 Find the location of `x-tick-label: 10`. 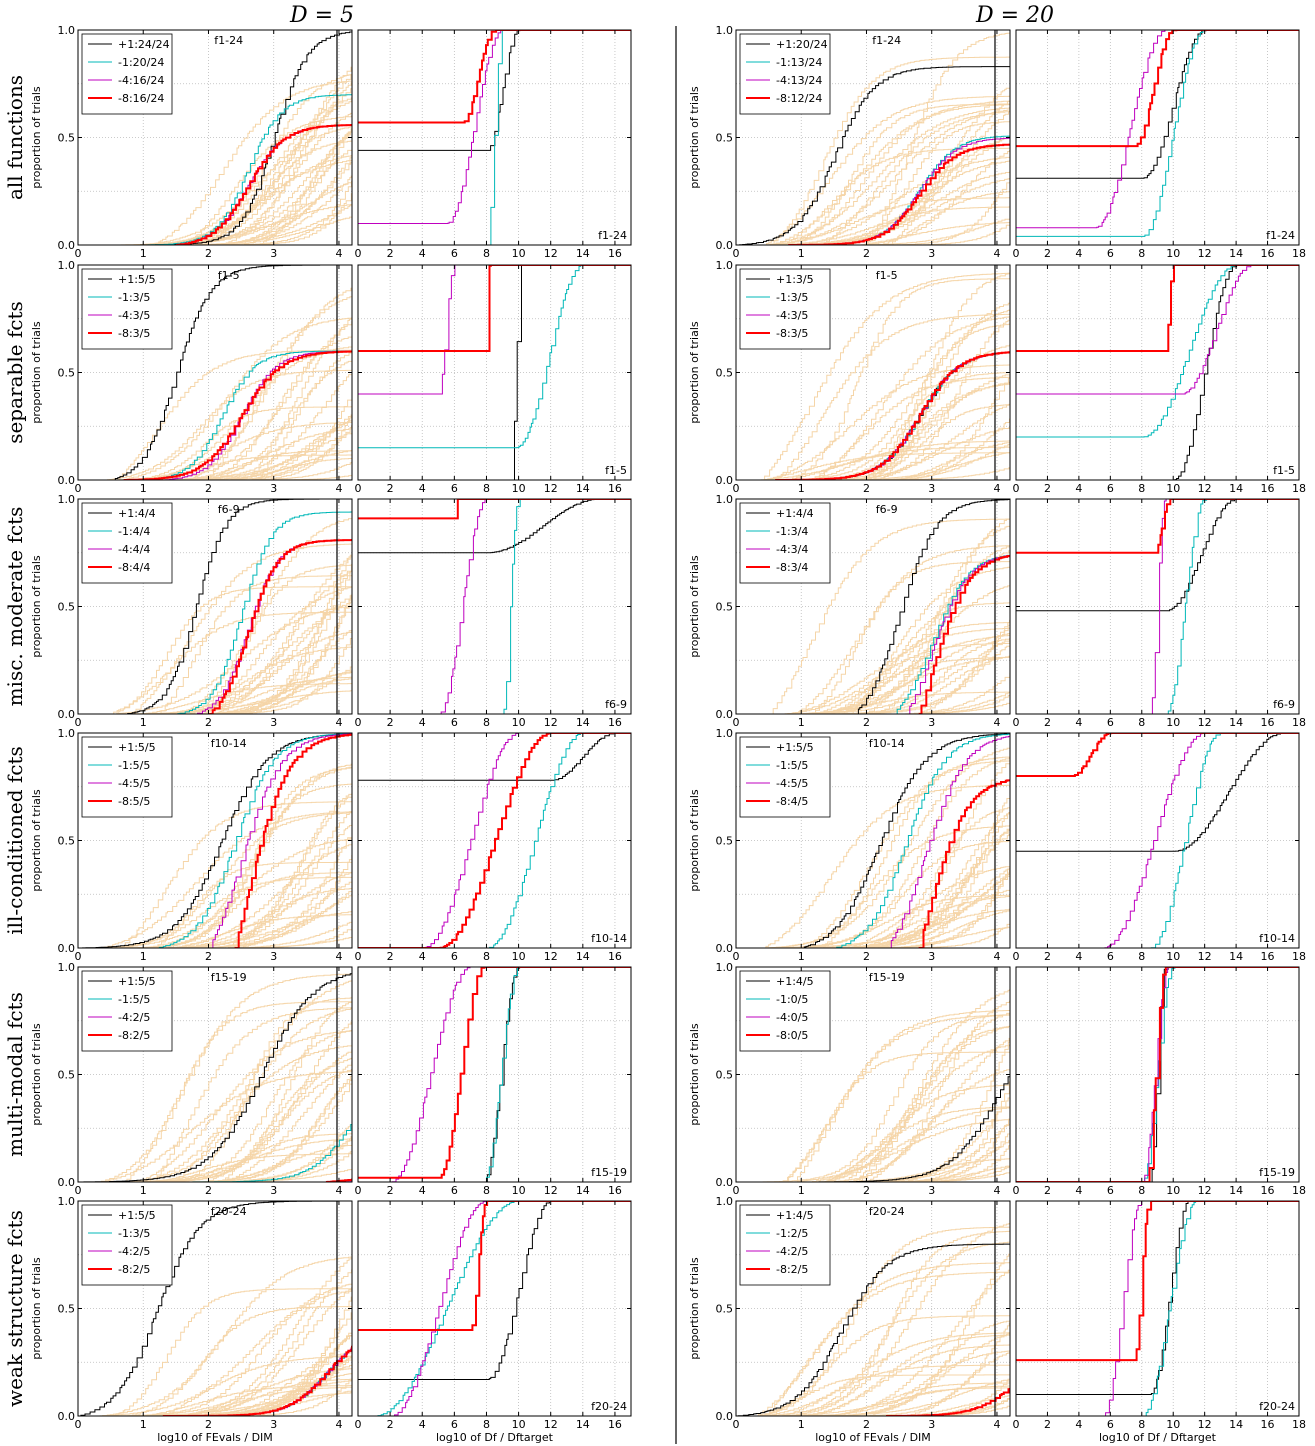

x-tick-label: 10 is located at coordinates (519, 956).